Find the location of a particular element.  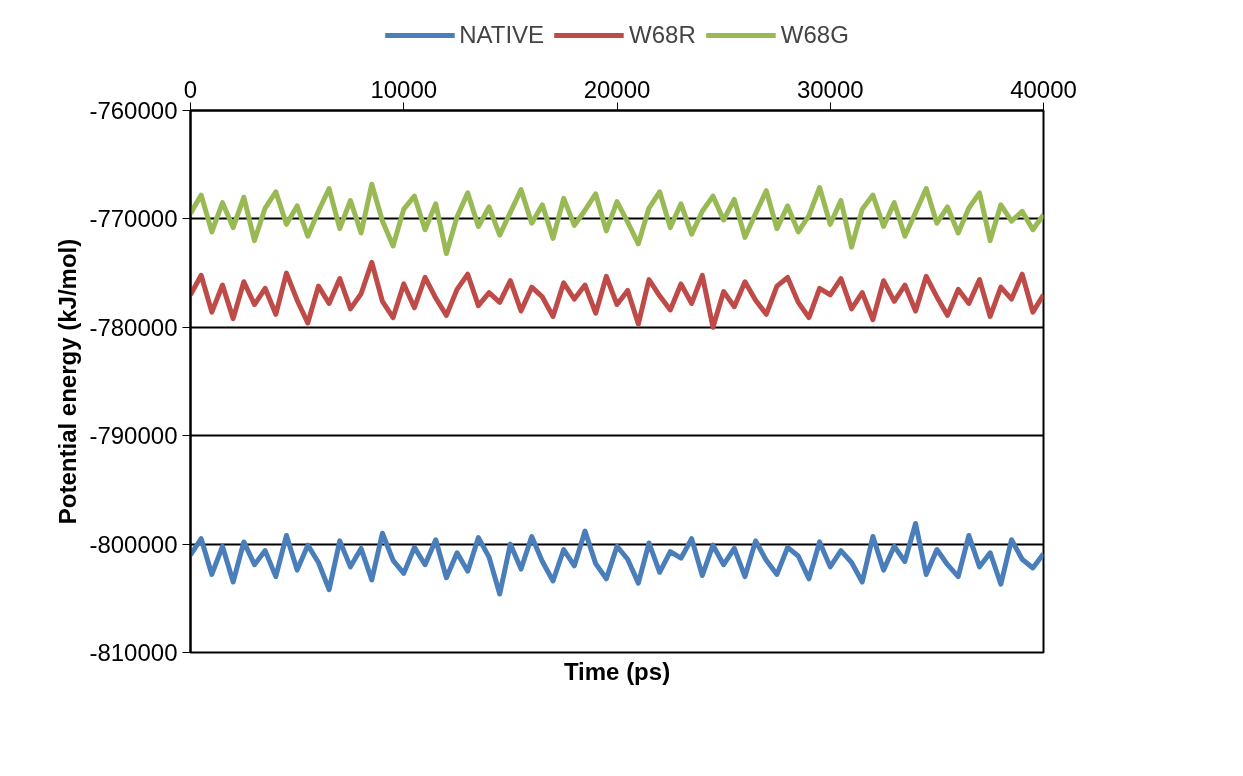

y-tick-label: -790000 is located at coordinates (133, 436).